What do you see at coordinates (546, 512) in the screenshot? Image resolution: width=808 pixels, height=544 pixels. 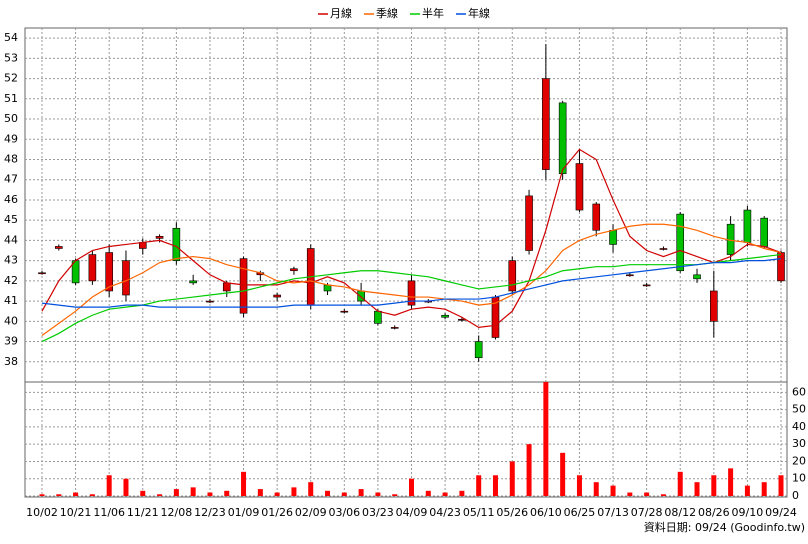 I see `x-tick-label: 06/10` at bounding box center [546, 512].